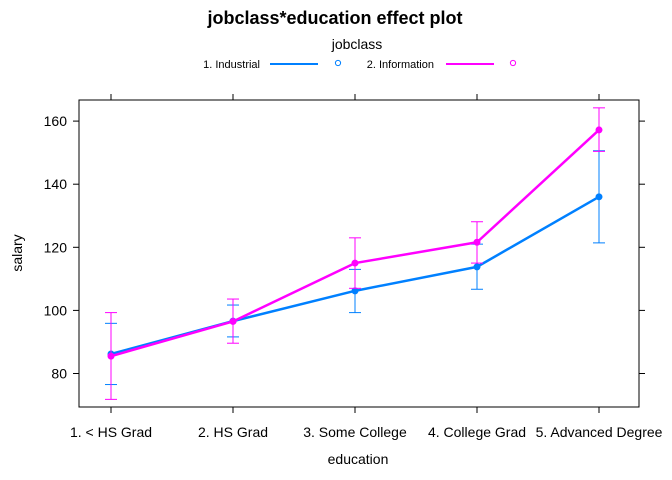  I want to click on y-tick-label: 120, so click(56, 247).